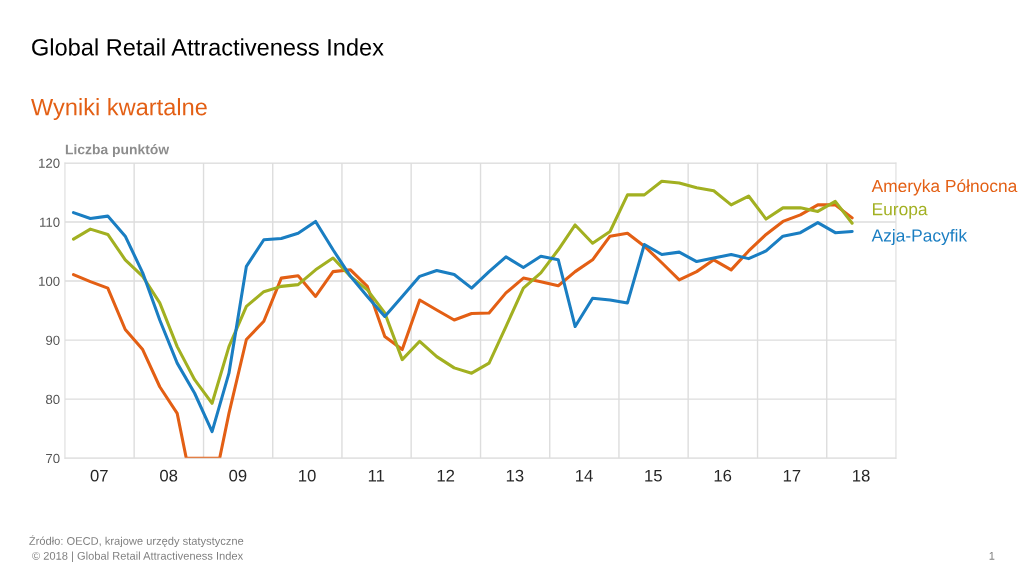 This screenshot has height=580, width=1031. Describe the element at coordinates (53, 340) in the screenshot. I see `y-tick-label: 90` at that location.